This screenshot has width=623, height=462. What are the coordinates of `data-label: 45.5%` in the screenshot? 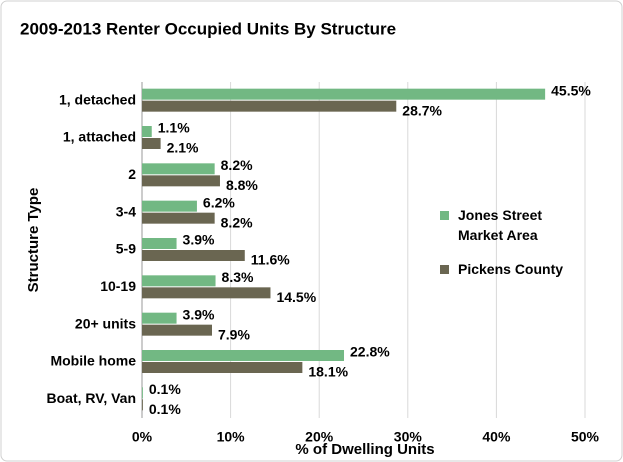 It's located at (571, 90).